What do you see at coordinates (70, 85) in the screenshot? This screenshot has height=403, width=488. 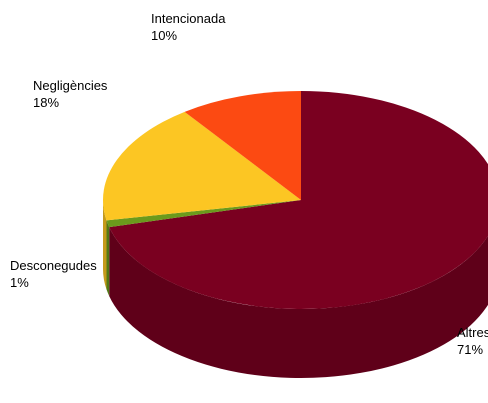 I see `slice-name: Negligències` at bounding box center [70, 85].